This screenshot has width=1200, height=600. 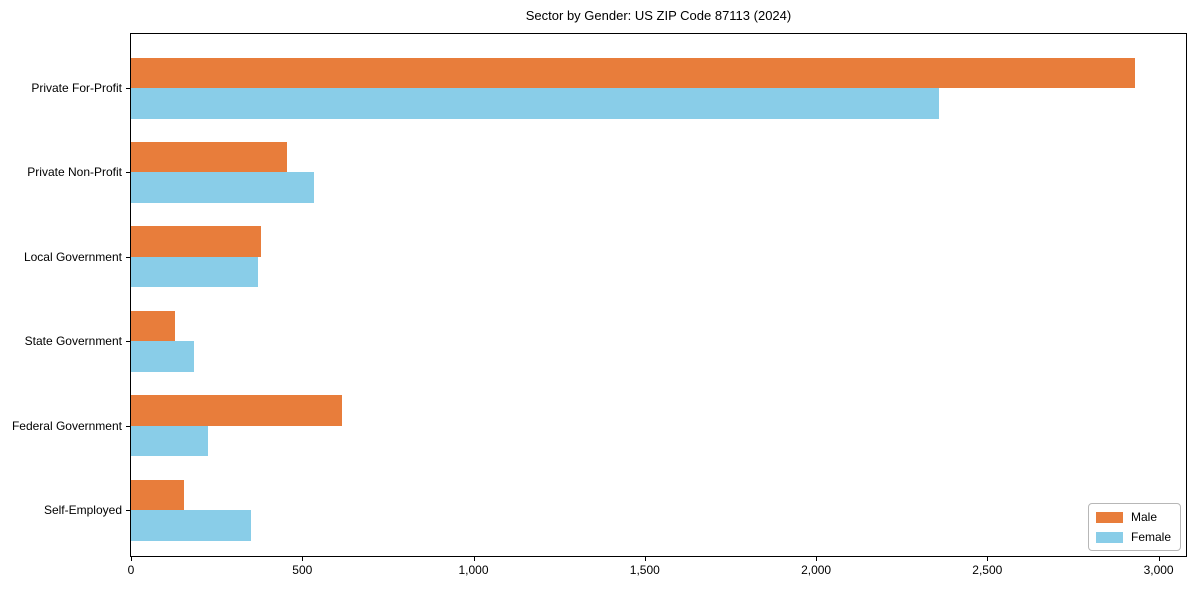 I want to click on legend-label-female: Female, so click(x=1150, y=537).